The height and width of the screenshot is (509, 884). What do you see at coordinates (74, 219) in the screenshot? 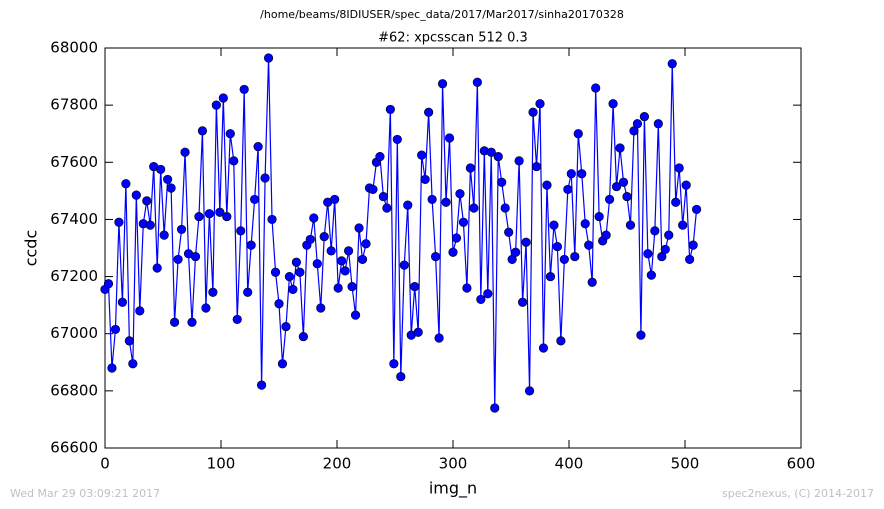
I see `y-tick-label: 67400` at bounding box center [74, 219].